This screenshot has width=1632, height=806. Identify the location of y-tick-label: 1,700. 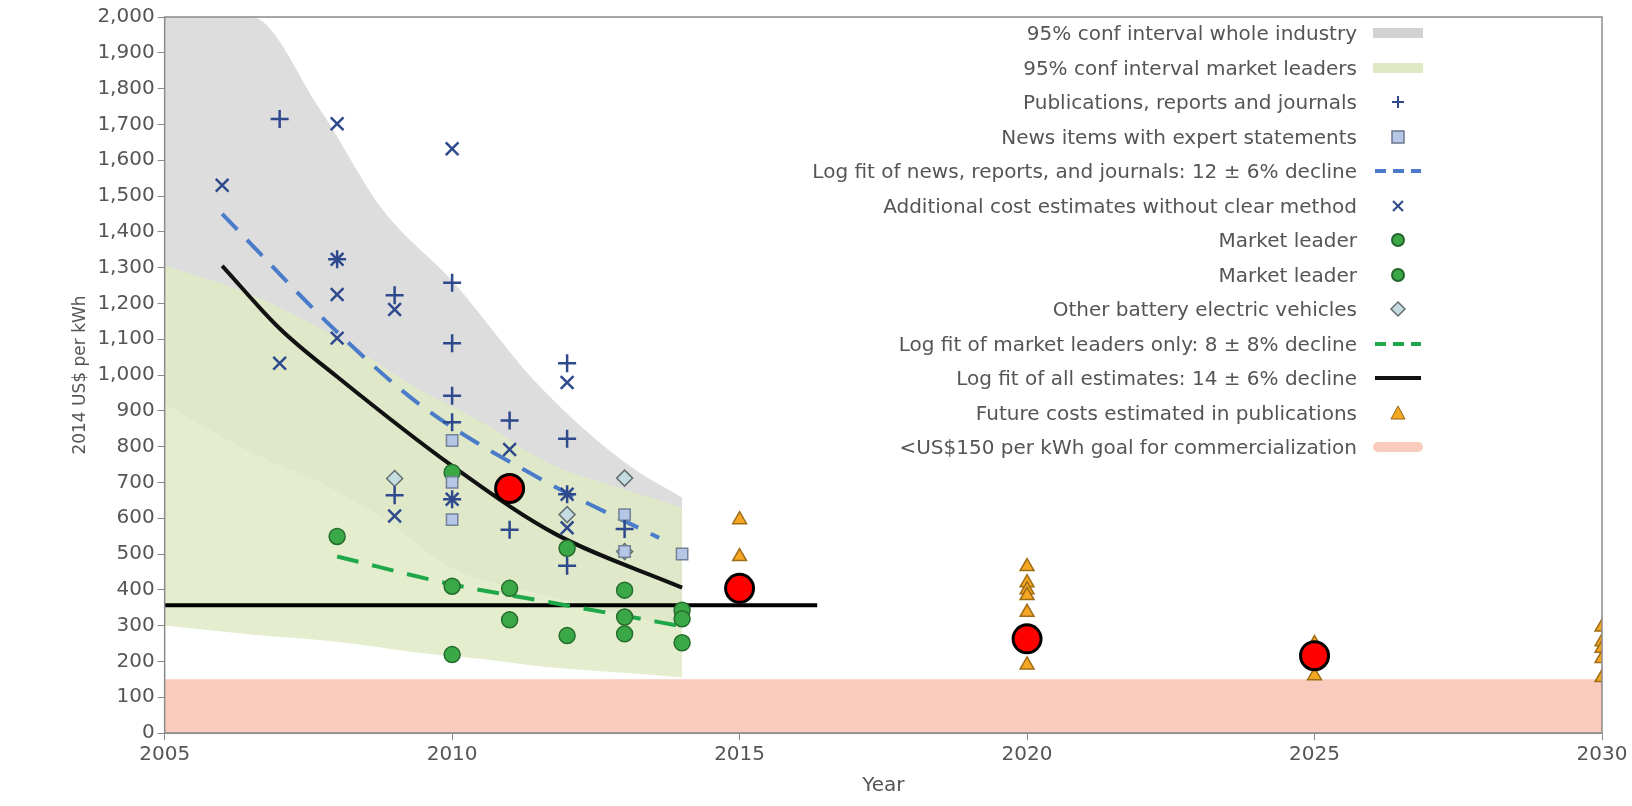
(126, 122).